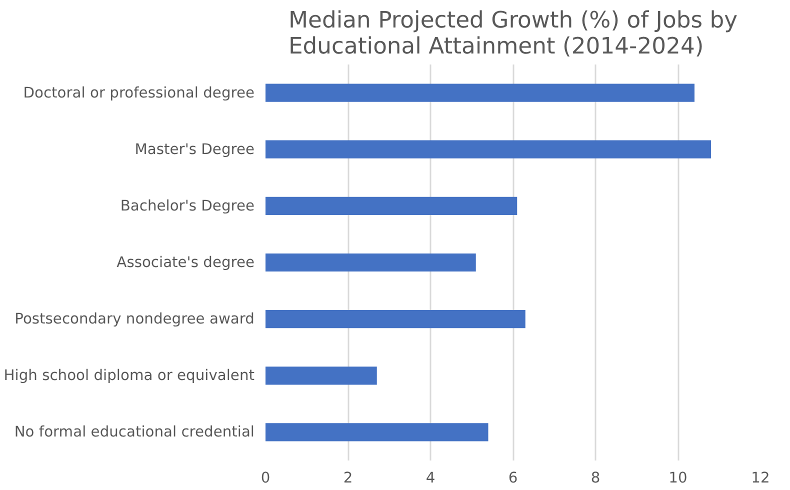  I want to click on y-tick-label: No formal educational credential, so click(134, 432).